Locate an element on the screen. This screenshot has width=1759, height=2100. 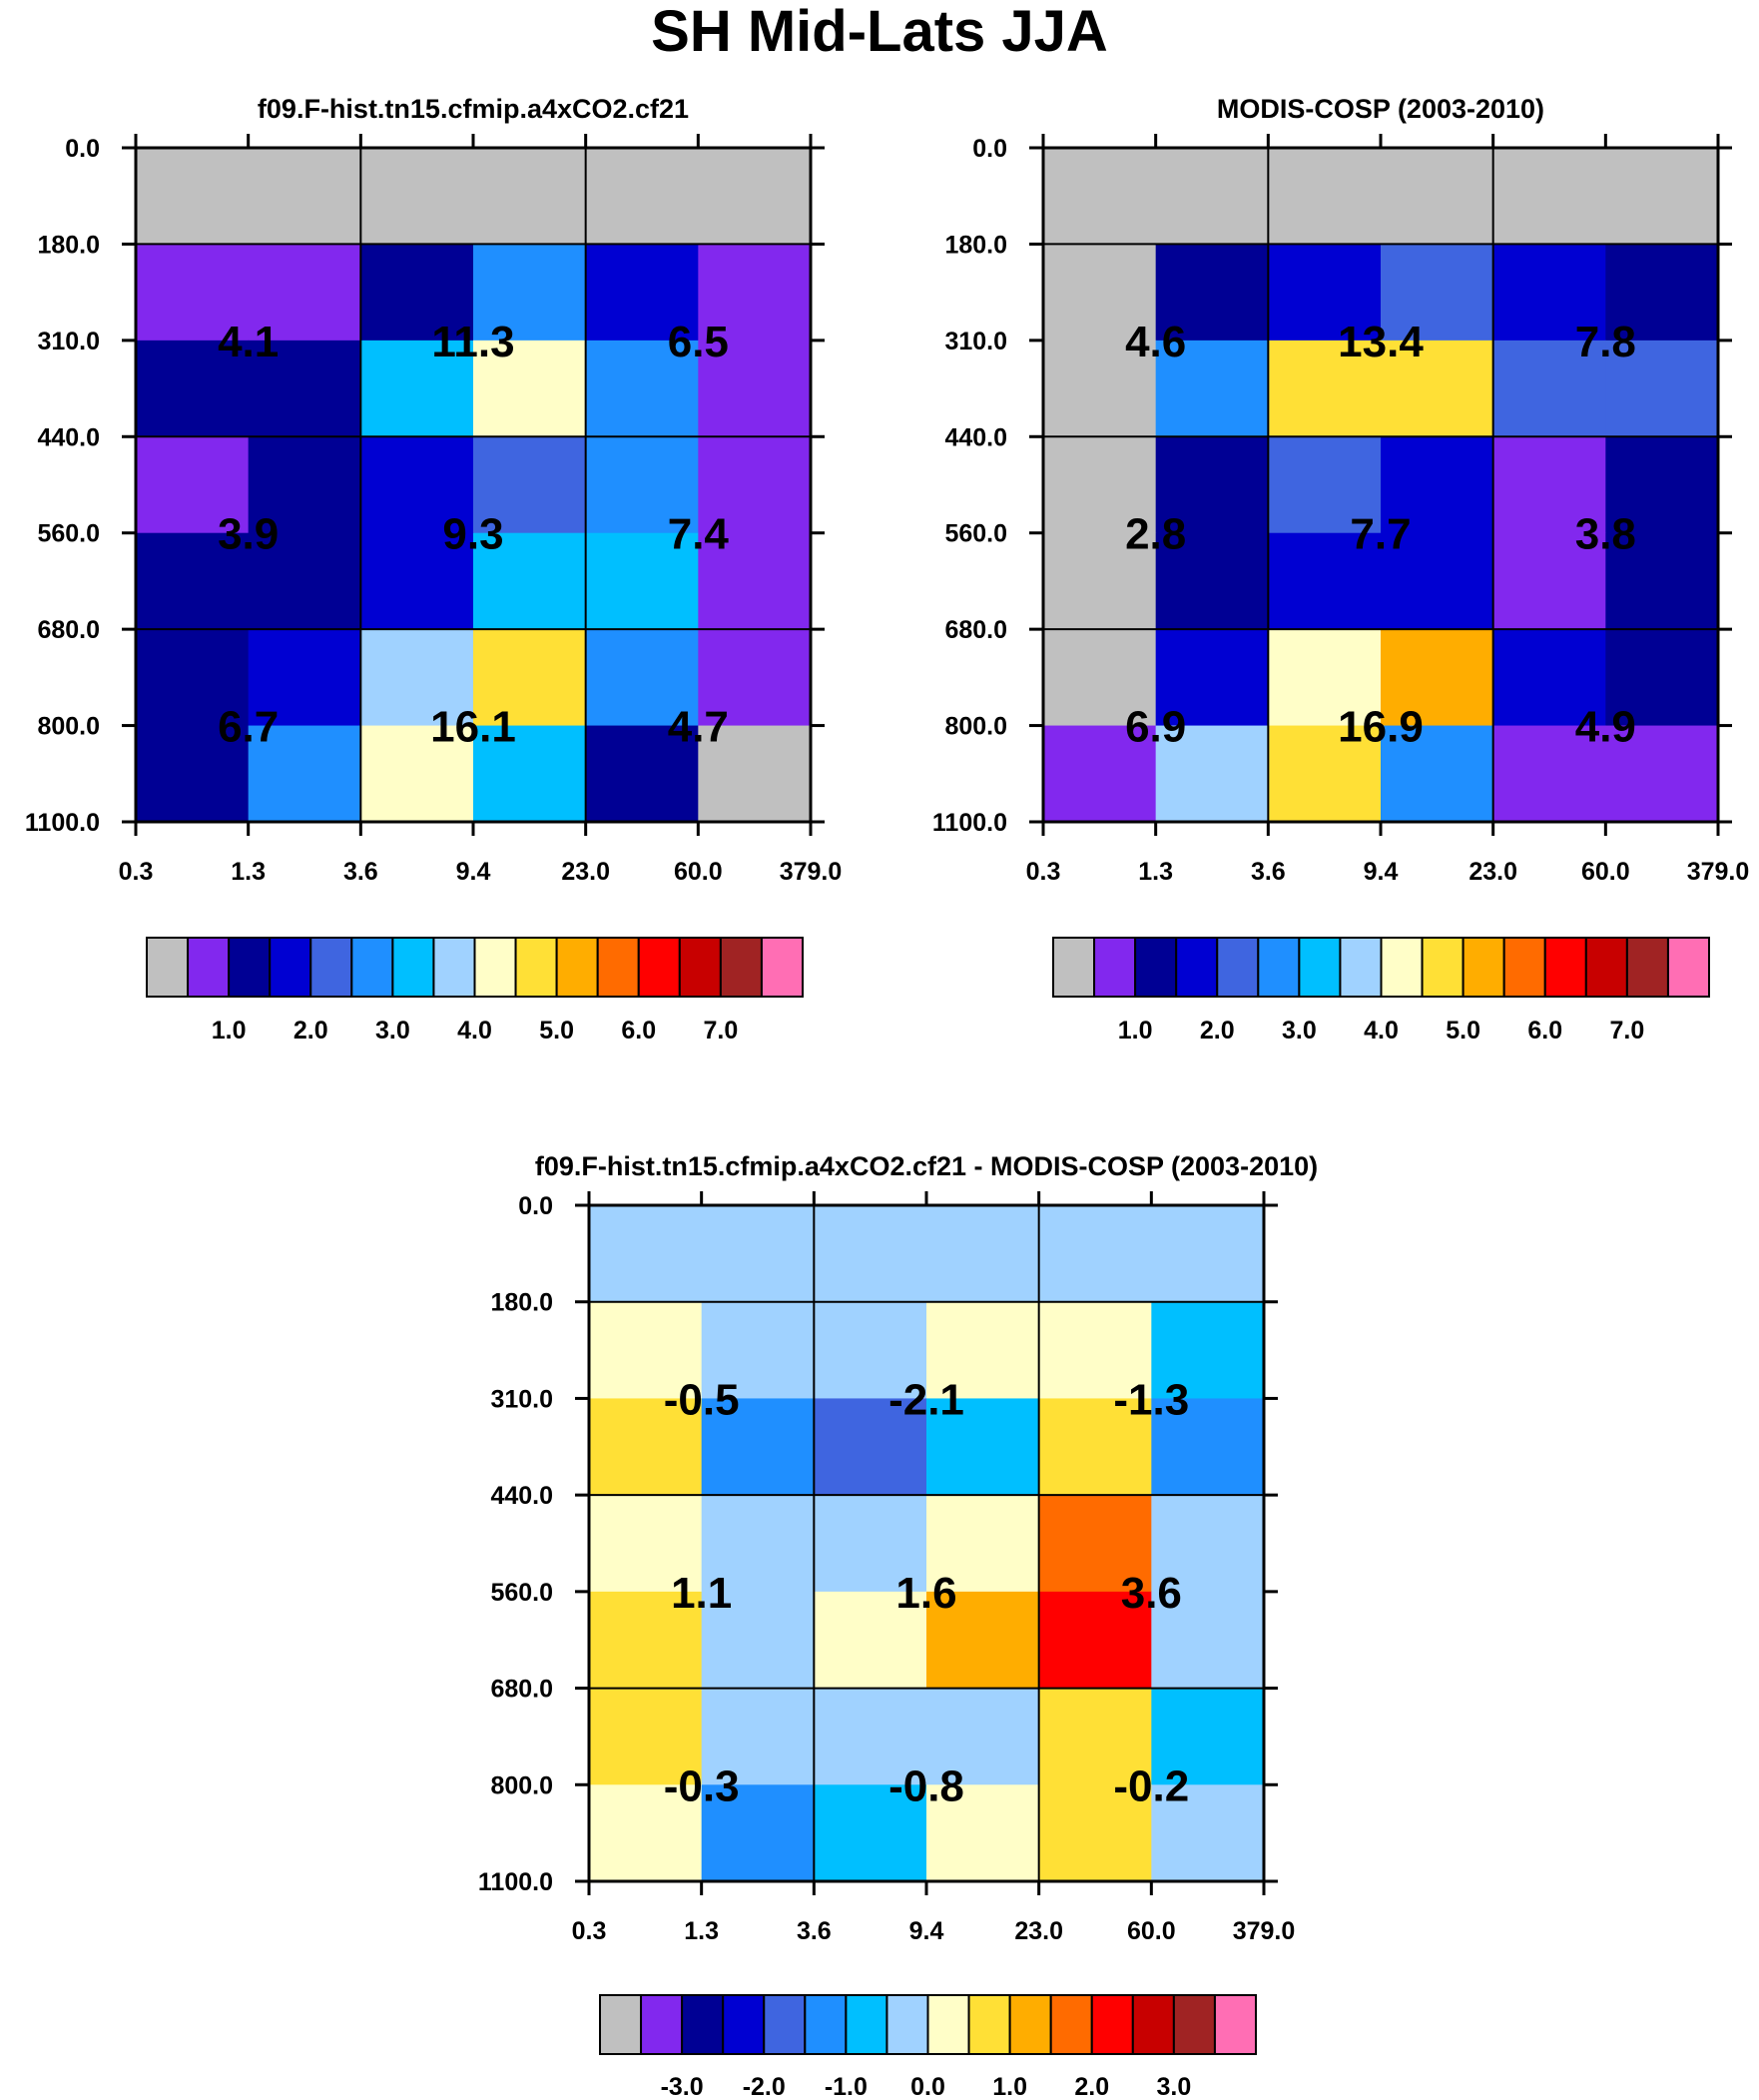
cell-annotation: 9.3 is located at coordinates (472, 534).